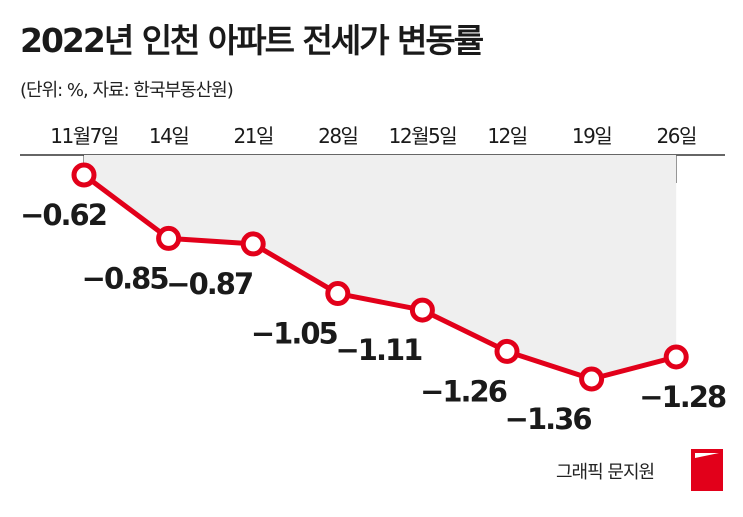 The image size is (743, 517). I want to click on chart-subtitle: (단위: %, 자료: 한국부동산원), so click(127, 90).